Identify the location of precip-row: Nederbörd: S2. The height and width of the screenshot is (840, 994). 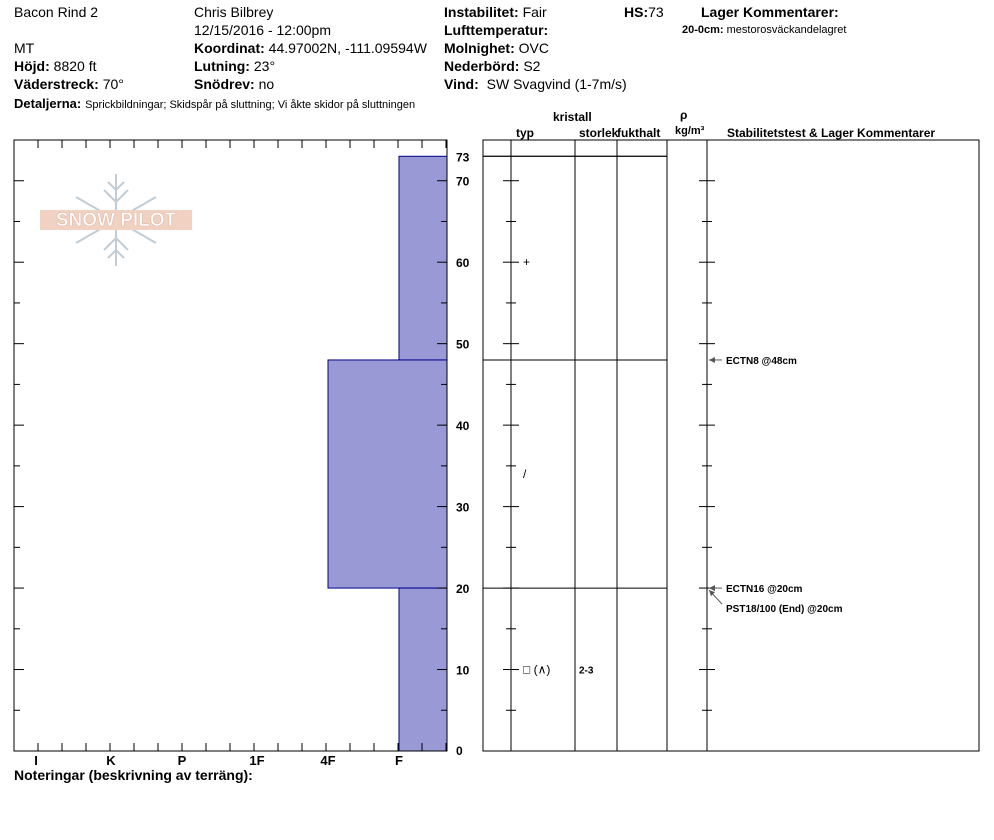
(492, 66).